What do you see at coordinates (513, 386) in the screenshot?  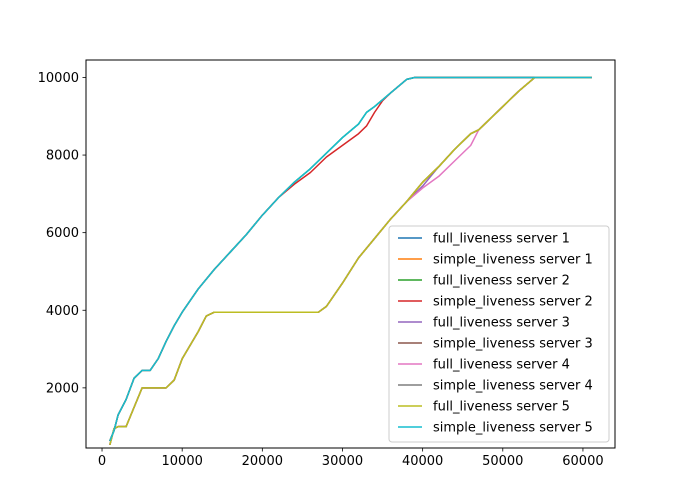 I see `legend-label-8: simple_liveness server 4` at bounding box center [513, 386].